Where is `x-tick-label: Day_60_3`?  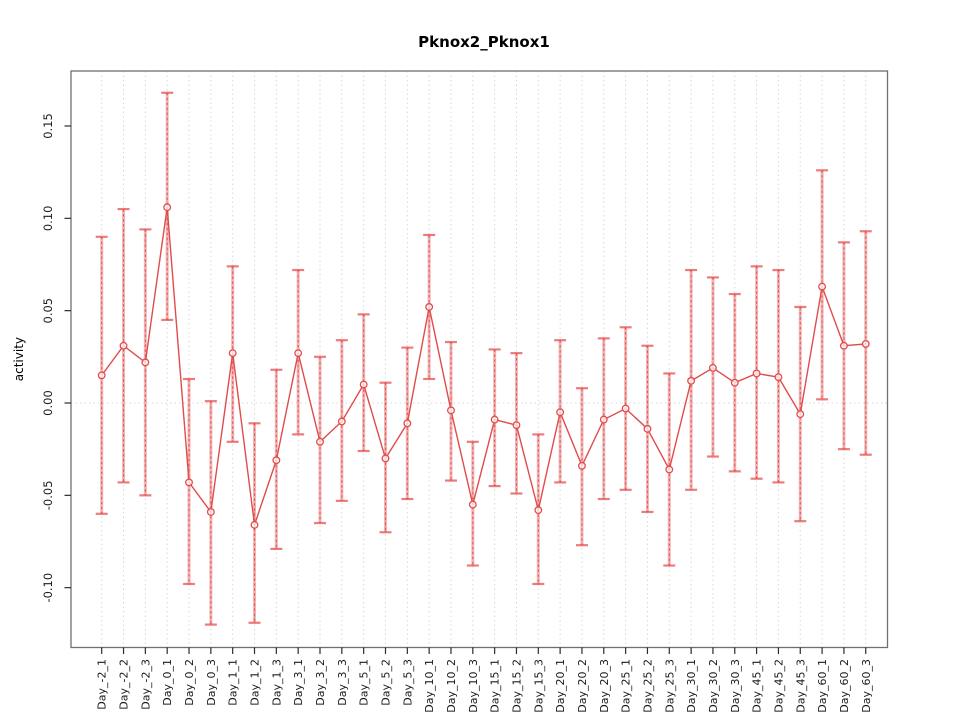
x-tick-label: Day_60_3 is located at coordinates (866, 686).